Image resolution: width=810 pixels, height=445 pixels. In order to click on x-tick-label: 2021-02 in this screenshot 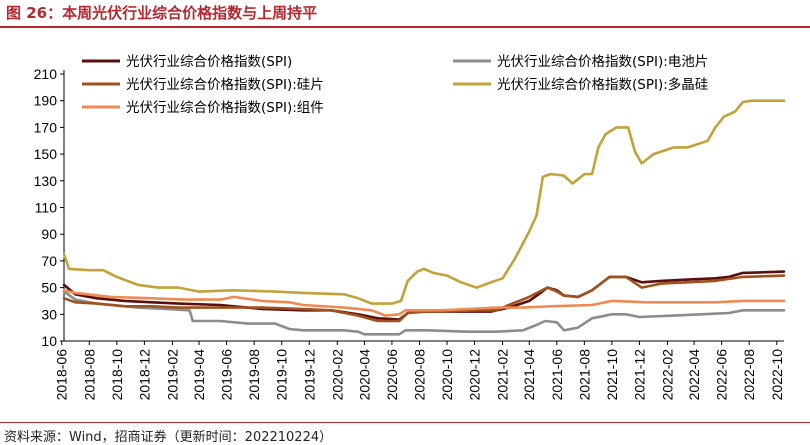, I will do `click(503, 375)`.